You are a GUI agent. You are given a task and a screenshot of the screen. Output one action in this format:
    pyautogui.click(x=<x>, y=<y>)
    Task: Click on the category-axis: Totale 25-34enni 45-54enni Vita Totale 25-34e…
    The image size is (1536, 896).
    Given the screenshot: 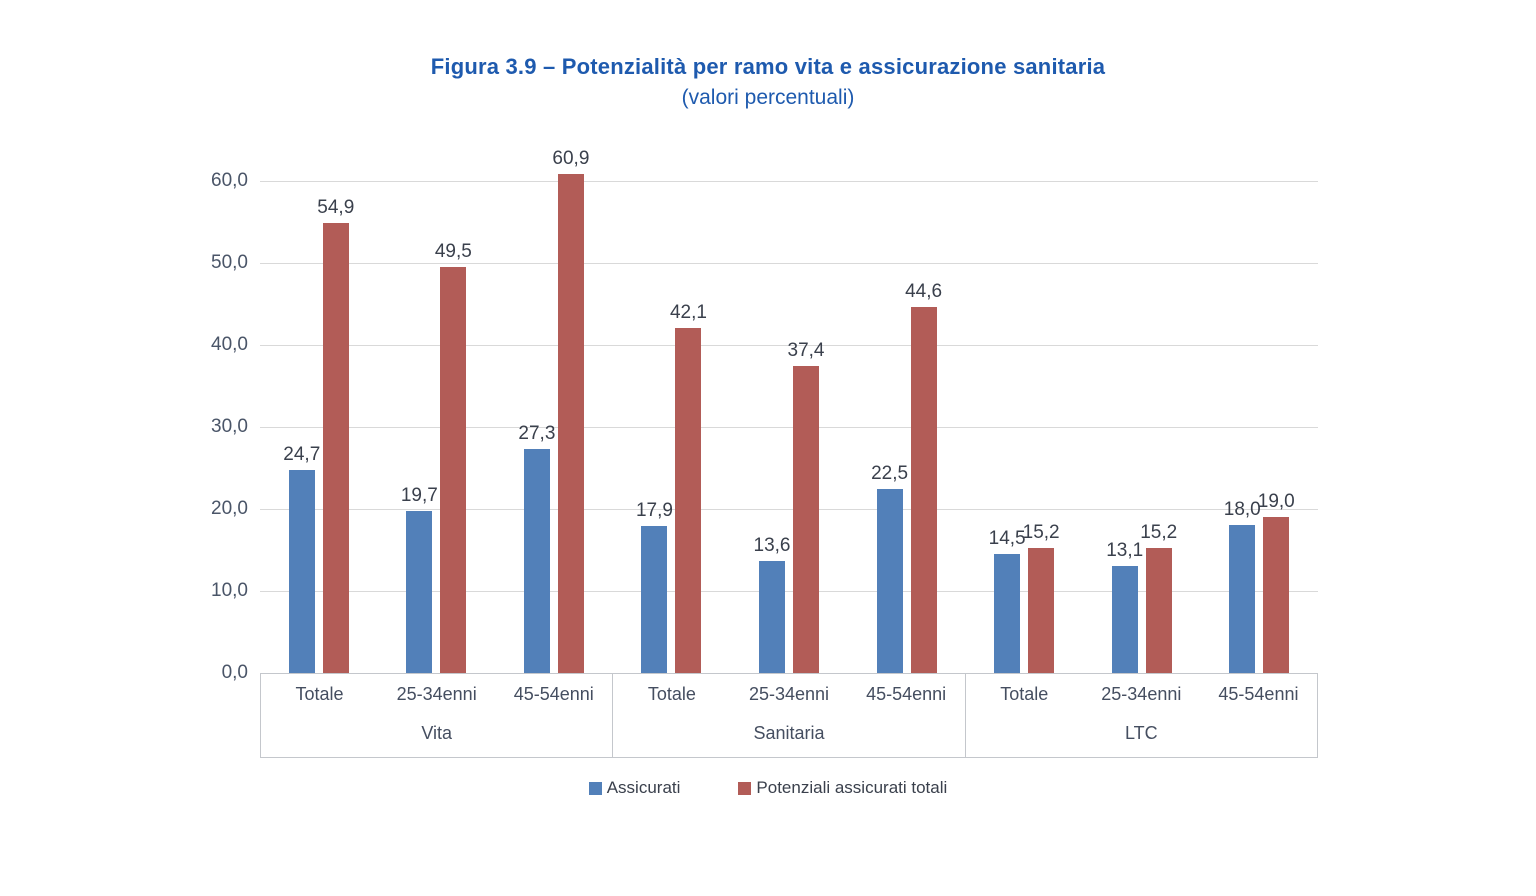 What is the action you would take?
    pyautogui.click(x=789, y=715)
    